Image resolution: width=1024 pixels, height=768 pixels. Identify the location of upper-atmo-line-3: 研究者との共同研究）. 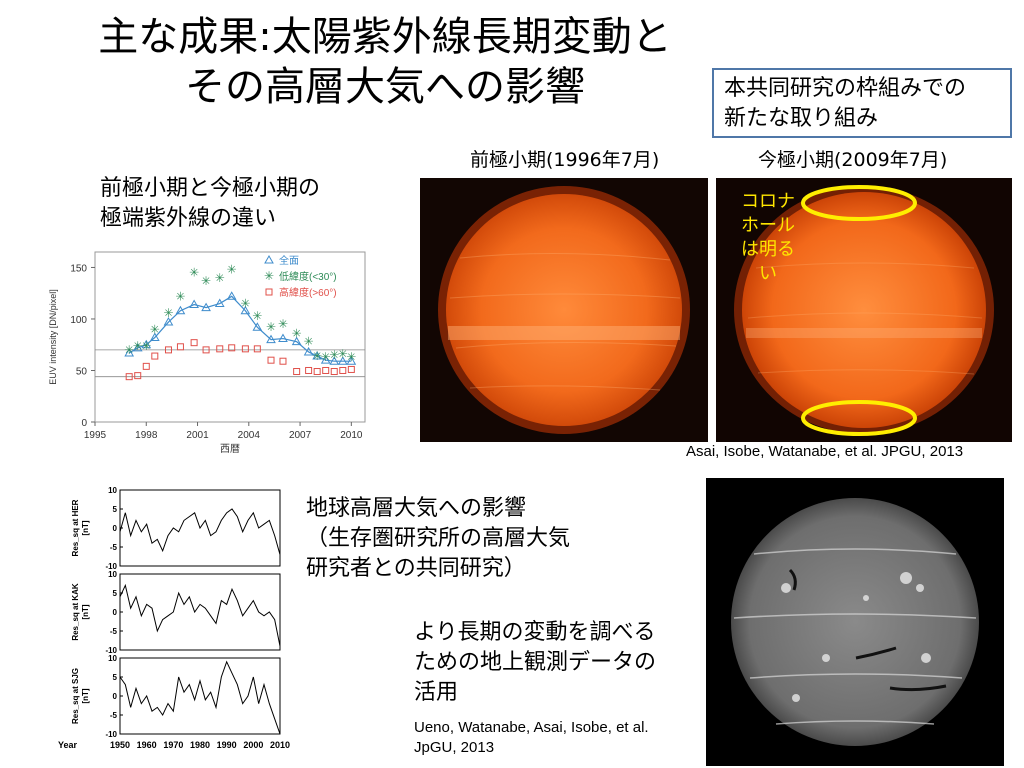
(416, 568).